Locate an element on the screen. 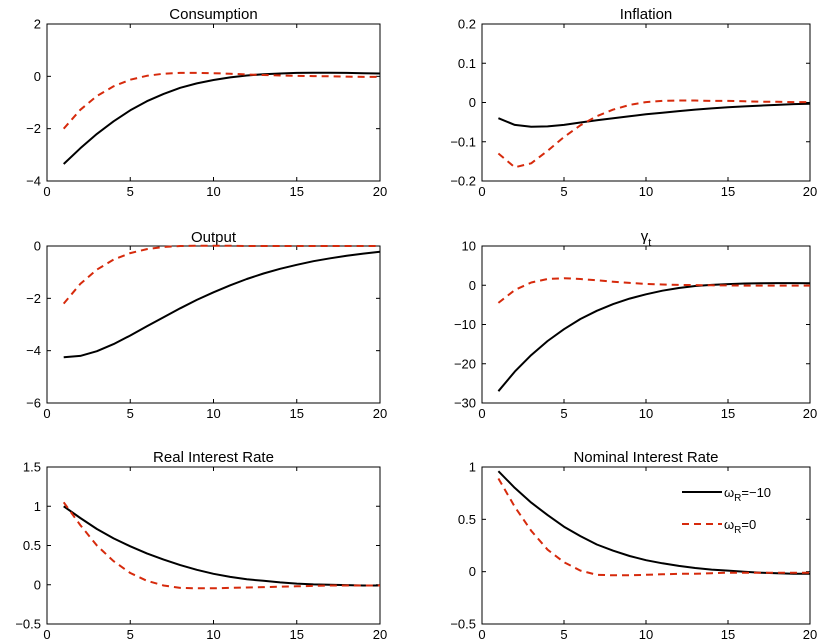  panel-1: 0 5 10 15 20 −4 −2 0 2 Consumption is located at coordinates (206, 102).